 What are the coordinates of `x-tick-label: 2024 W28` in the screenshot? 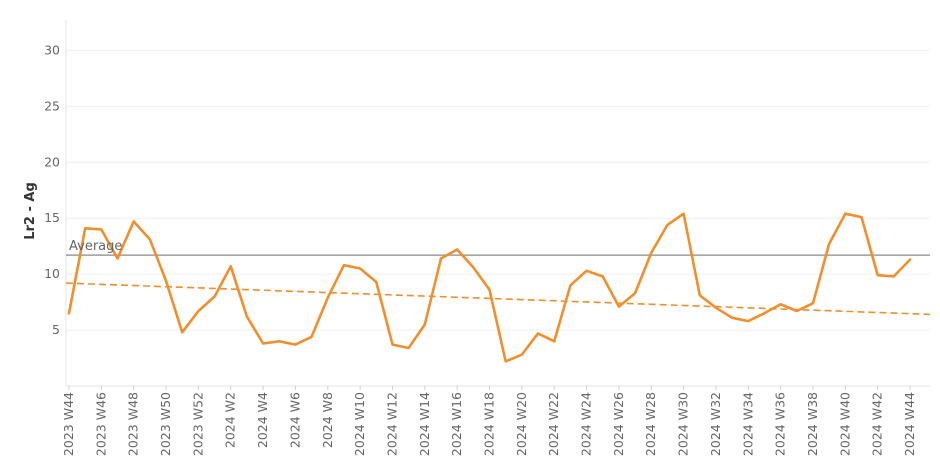 It's located at (650, 424).